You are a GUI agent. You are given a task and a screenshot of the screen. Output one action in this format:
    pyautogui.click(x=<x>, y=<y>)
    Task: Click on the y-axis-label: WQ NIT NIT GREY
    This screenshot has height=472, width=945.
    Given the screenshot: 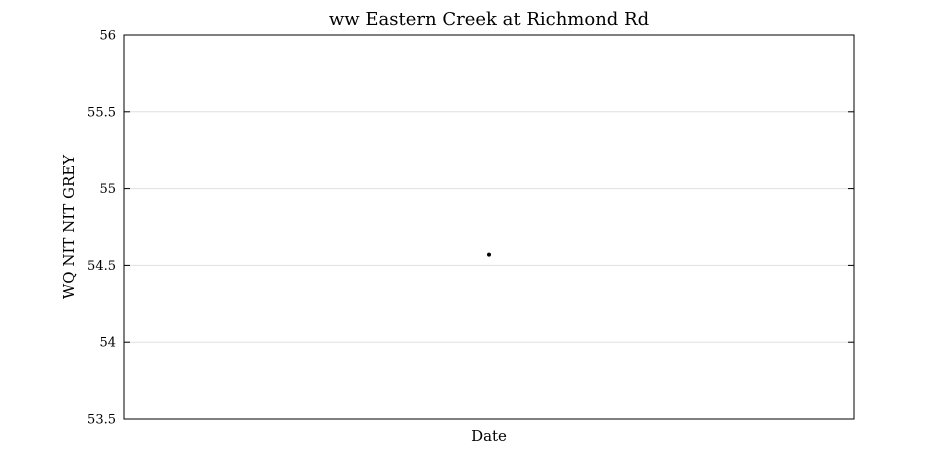 What is the action you would take?
    pyautogui.click(x=69, y=226)
    